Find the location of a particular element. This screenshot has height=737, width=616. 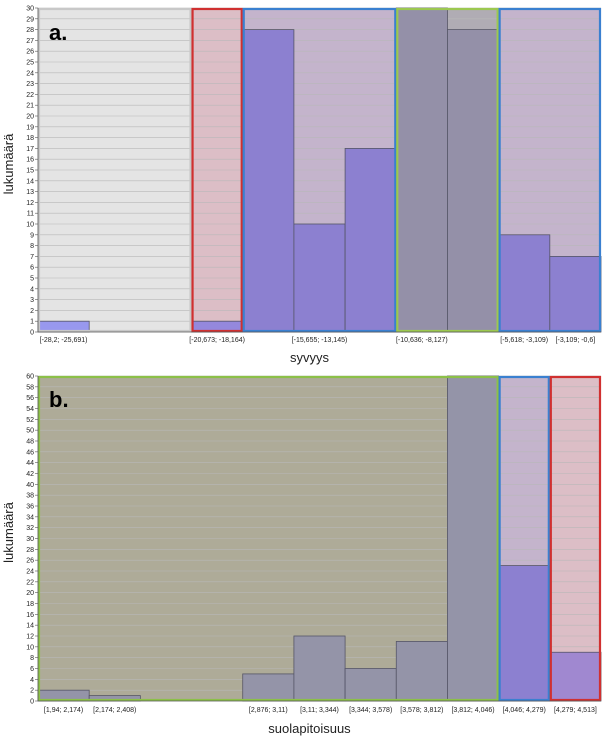

chart-b-y-tick-label: 58 is located at coordinates (30, 387).